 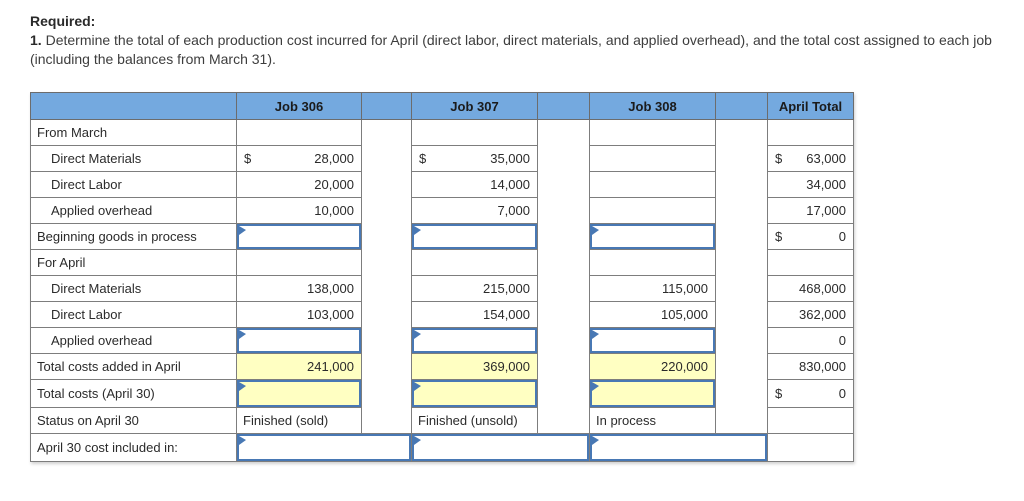 I want to click on cell-cost-included-job308, so click(x=678, y=447).